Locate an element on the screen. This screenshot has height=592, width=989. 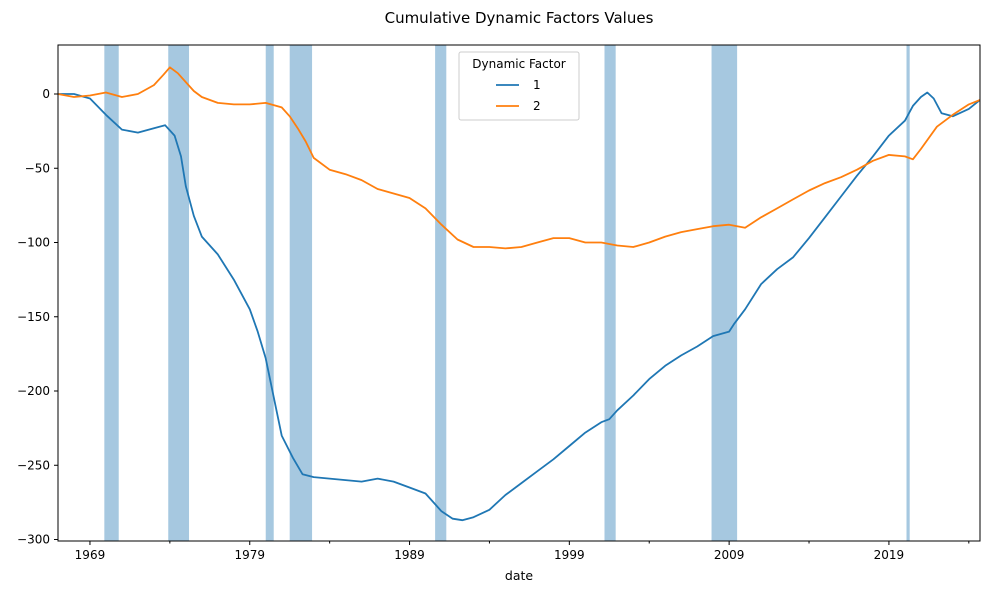
y-tick-label: −200 is located at coordinates (33, 391).